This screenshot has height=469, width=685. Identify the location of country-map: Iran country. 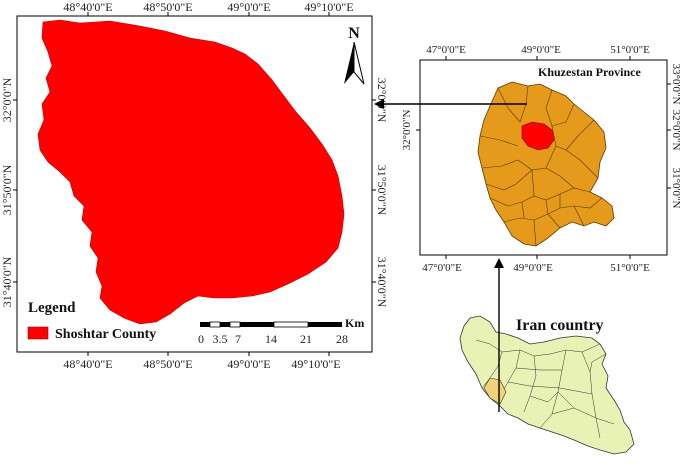
(547, 356).